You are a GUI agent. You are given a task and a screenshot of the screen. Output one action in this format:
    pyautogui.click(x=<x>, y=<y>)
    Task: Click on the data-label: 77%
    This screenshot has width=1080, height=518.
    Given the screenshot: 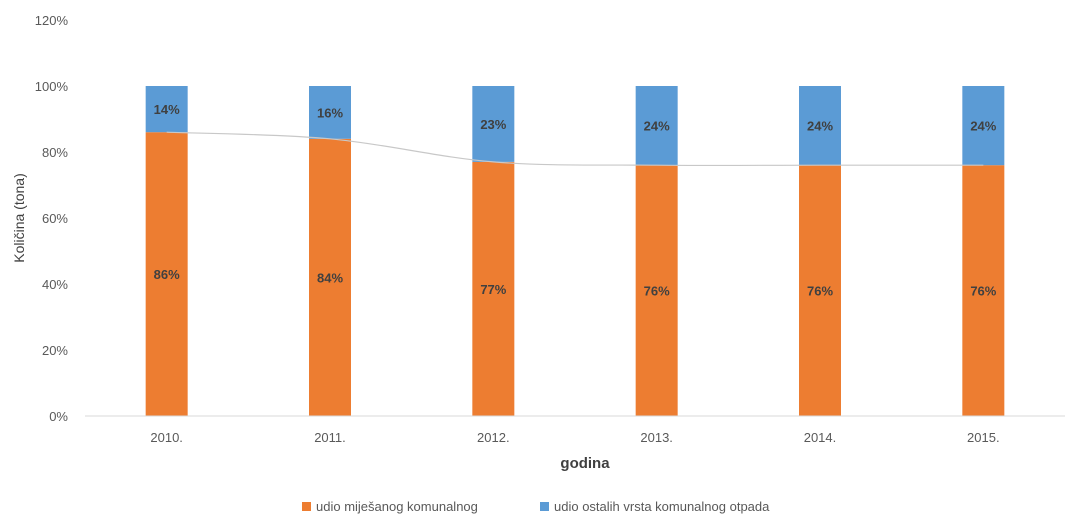 What is the action you would take?
    pyautogui.click(x=493, y=289)
    